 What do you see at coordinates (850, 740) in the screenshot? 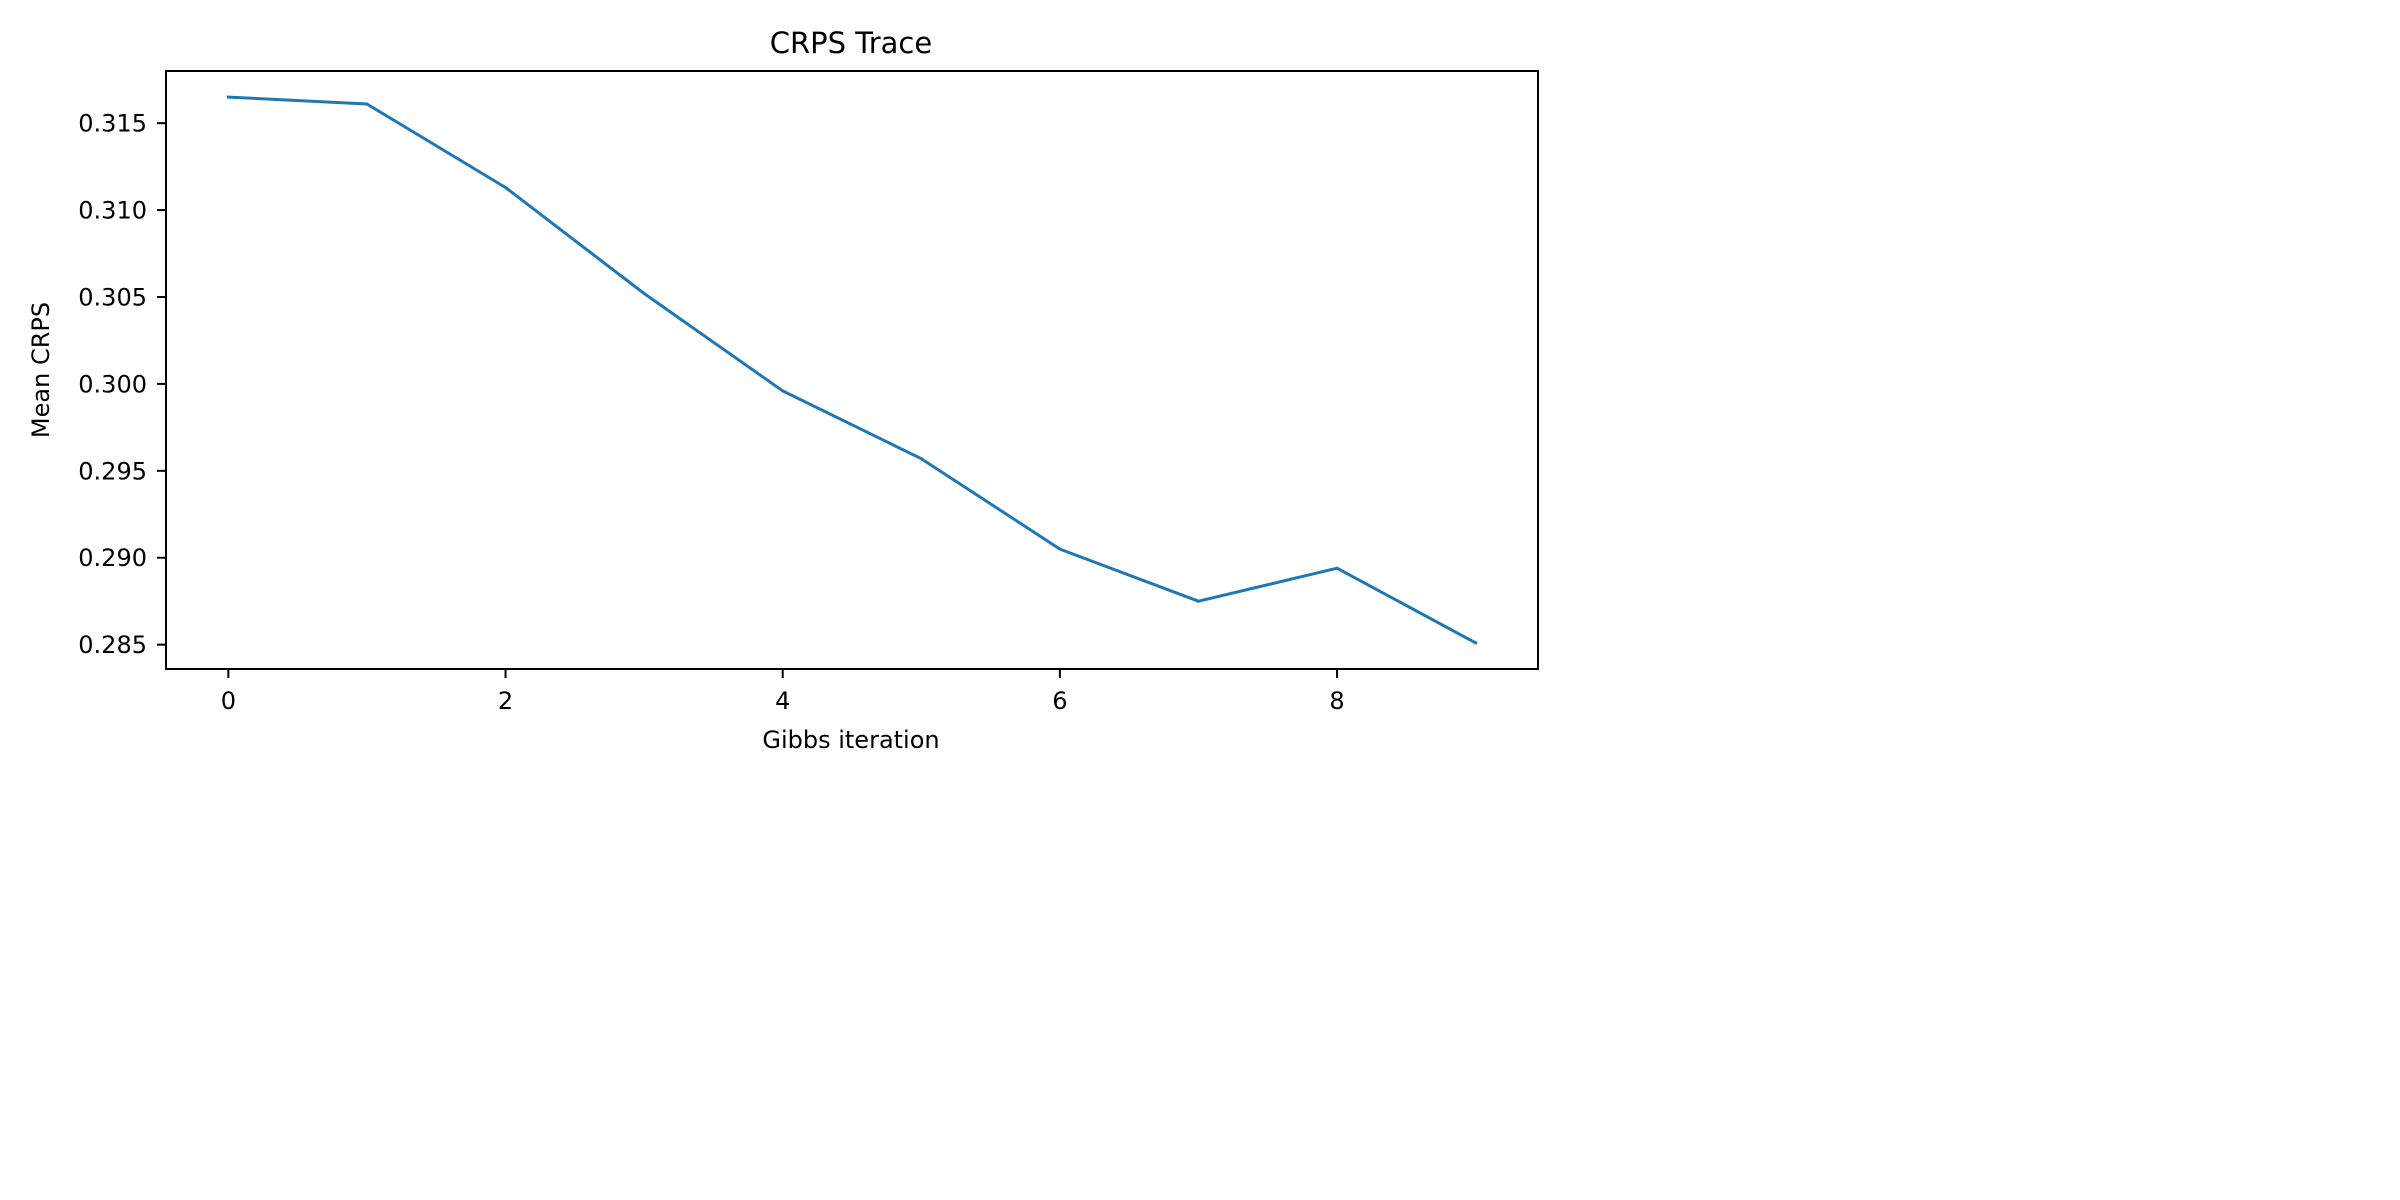
I see `x-axis-label: Gibbs iteration` at bounding box center [850, 740].